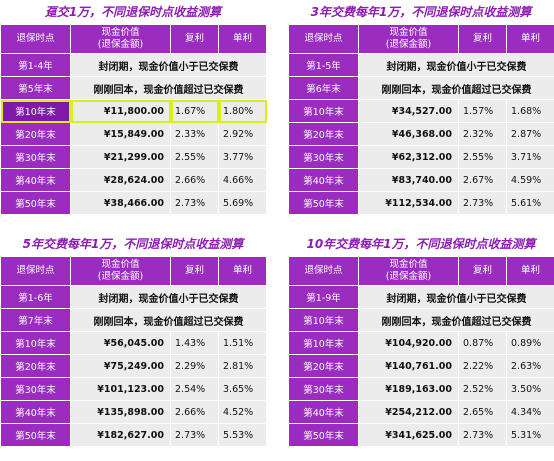 The height and width of the screenshot is (461, 554). Describe the element at coordinates (120, 111) in the screenshot. I see `cash-value: ¥11,800.00` at that location.